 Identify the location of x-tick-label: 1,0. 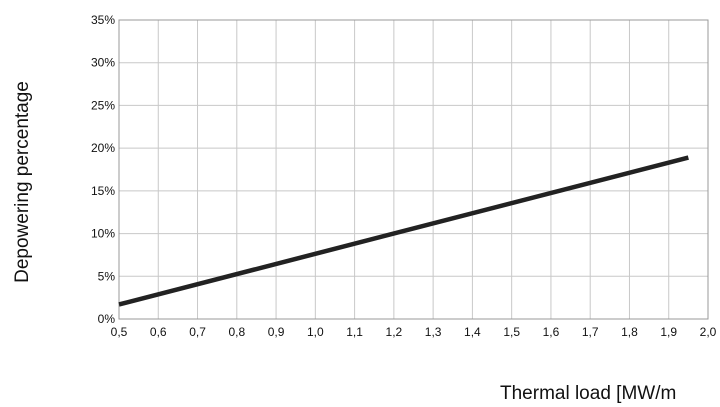
(315, 332).